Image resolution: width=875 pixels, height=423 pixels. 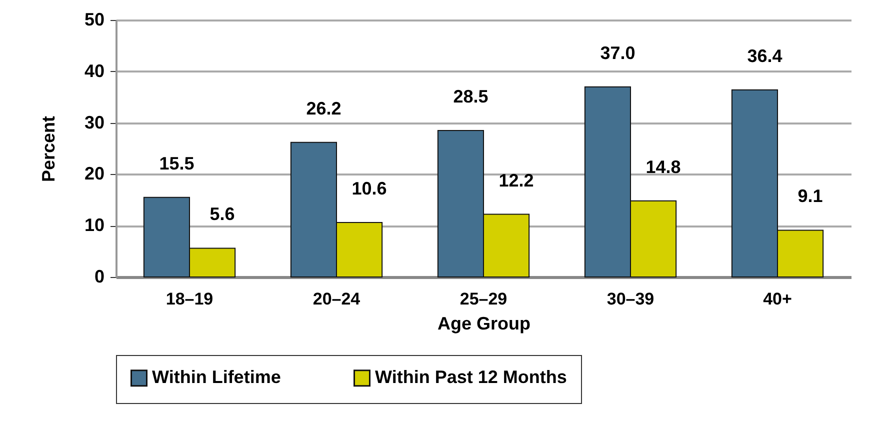 What do you see at coordinates (216, 377) in the screenshot?
I see `legend-label: Within Lifetime` at bounding box center [216, 377].